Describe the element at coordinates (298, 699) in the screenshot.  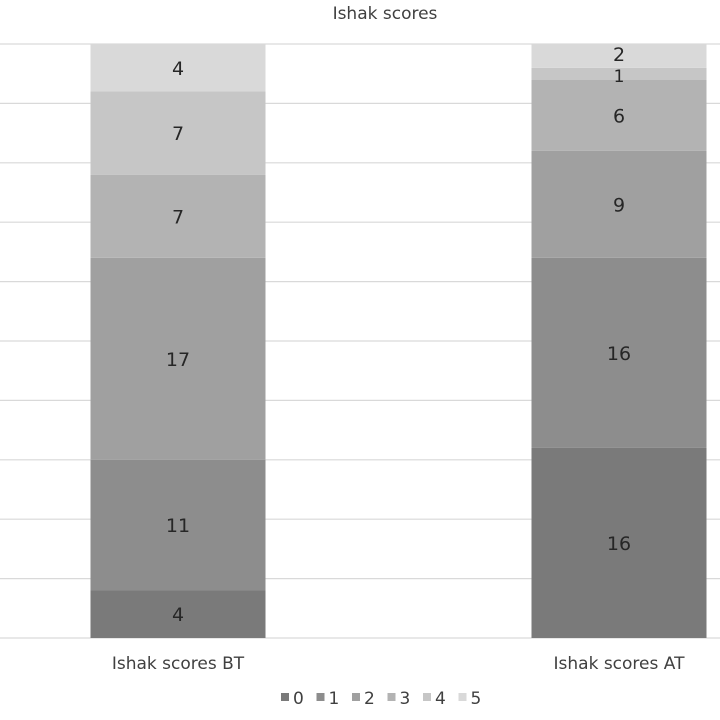
I see `legend-label: 0` at that location.